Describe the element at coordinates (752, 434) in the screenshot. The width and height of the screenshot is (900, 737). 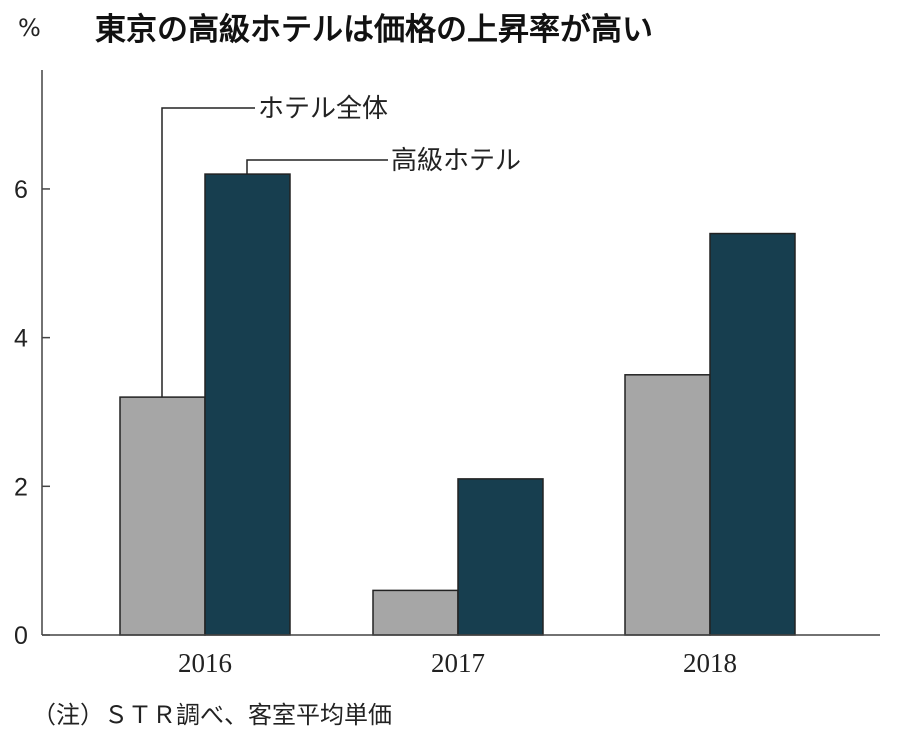
I see `bar-luxury-hotels-2018` at that location.